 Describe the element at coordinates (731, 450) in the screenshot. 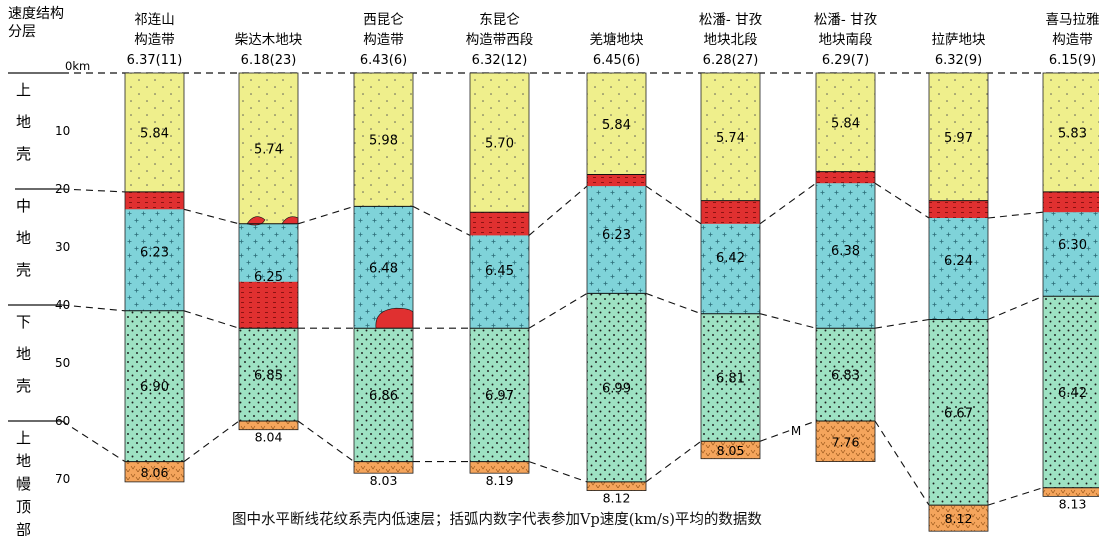

I see `mantle-vp: 8.05` at that location.